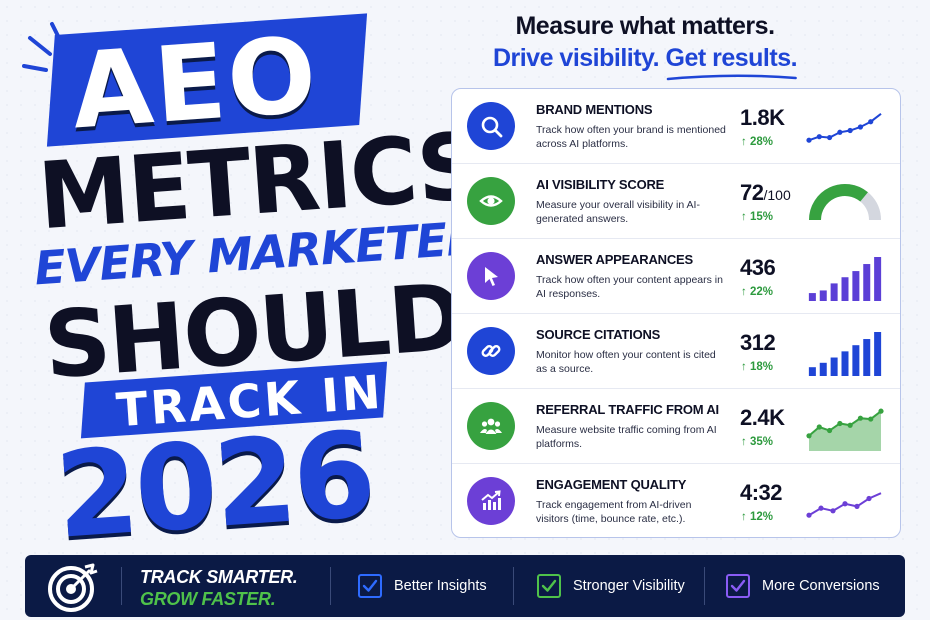  I want to click on metric-title: REFERRAL TRAFFIC FROM AI, so click(627, 409).